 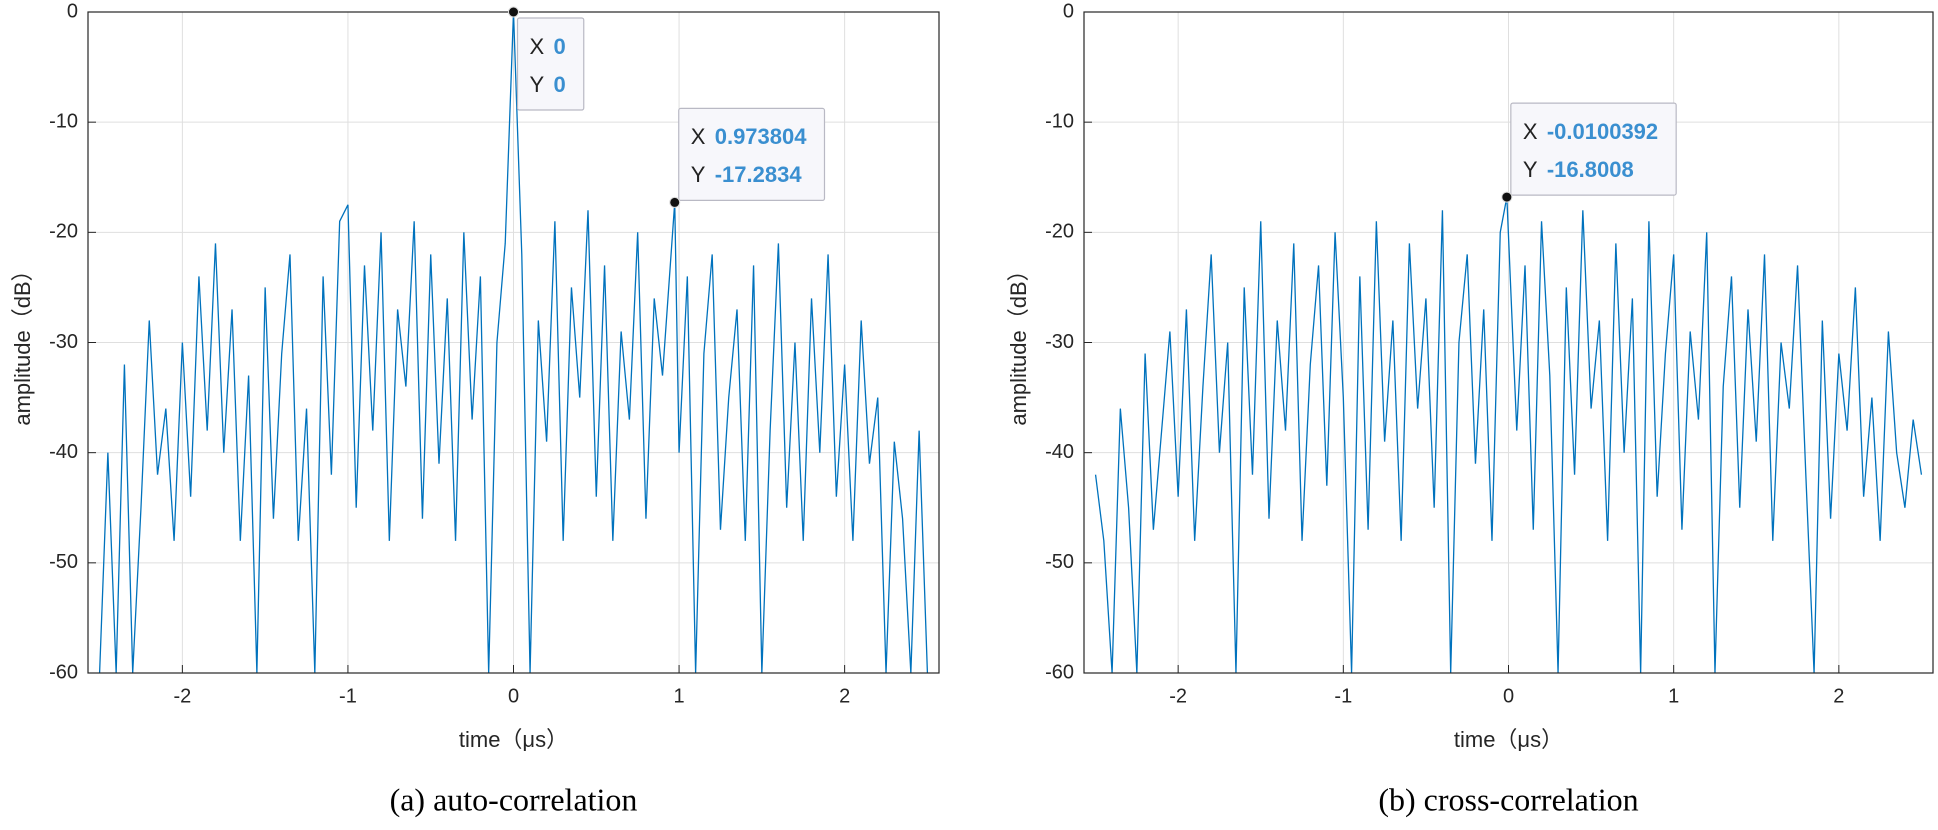 What do you see at coordinates (759, 174) in the screenshot?
I see `datatip-y-value: -17.2834` at bounding box center [759, 174].